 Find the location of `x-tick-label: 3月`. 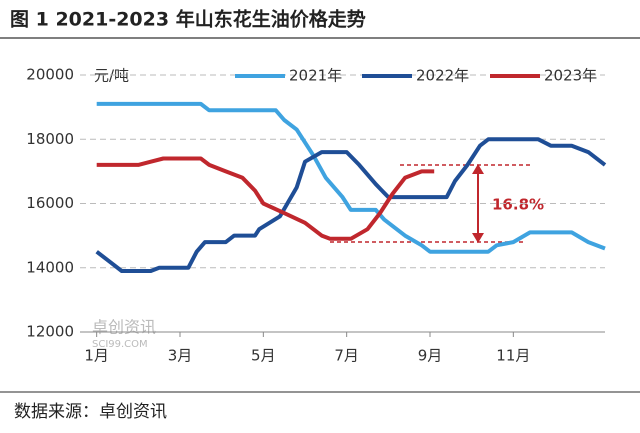

x-tick-label: 3月 is located at coordinates (180, 356).